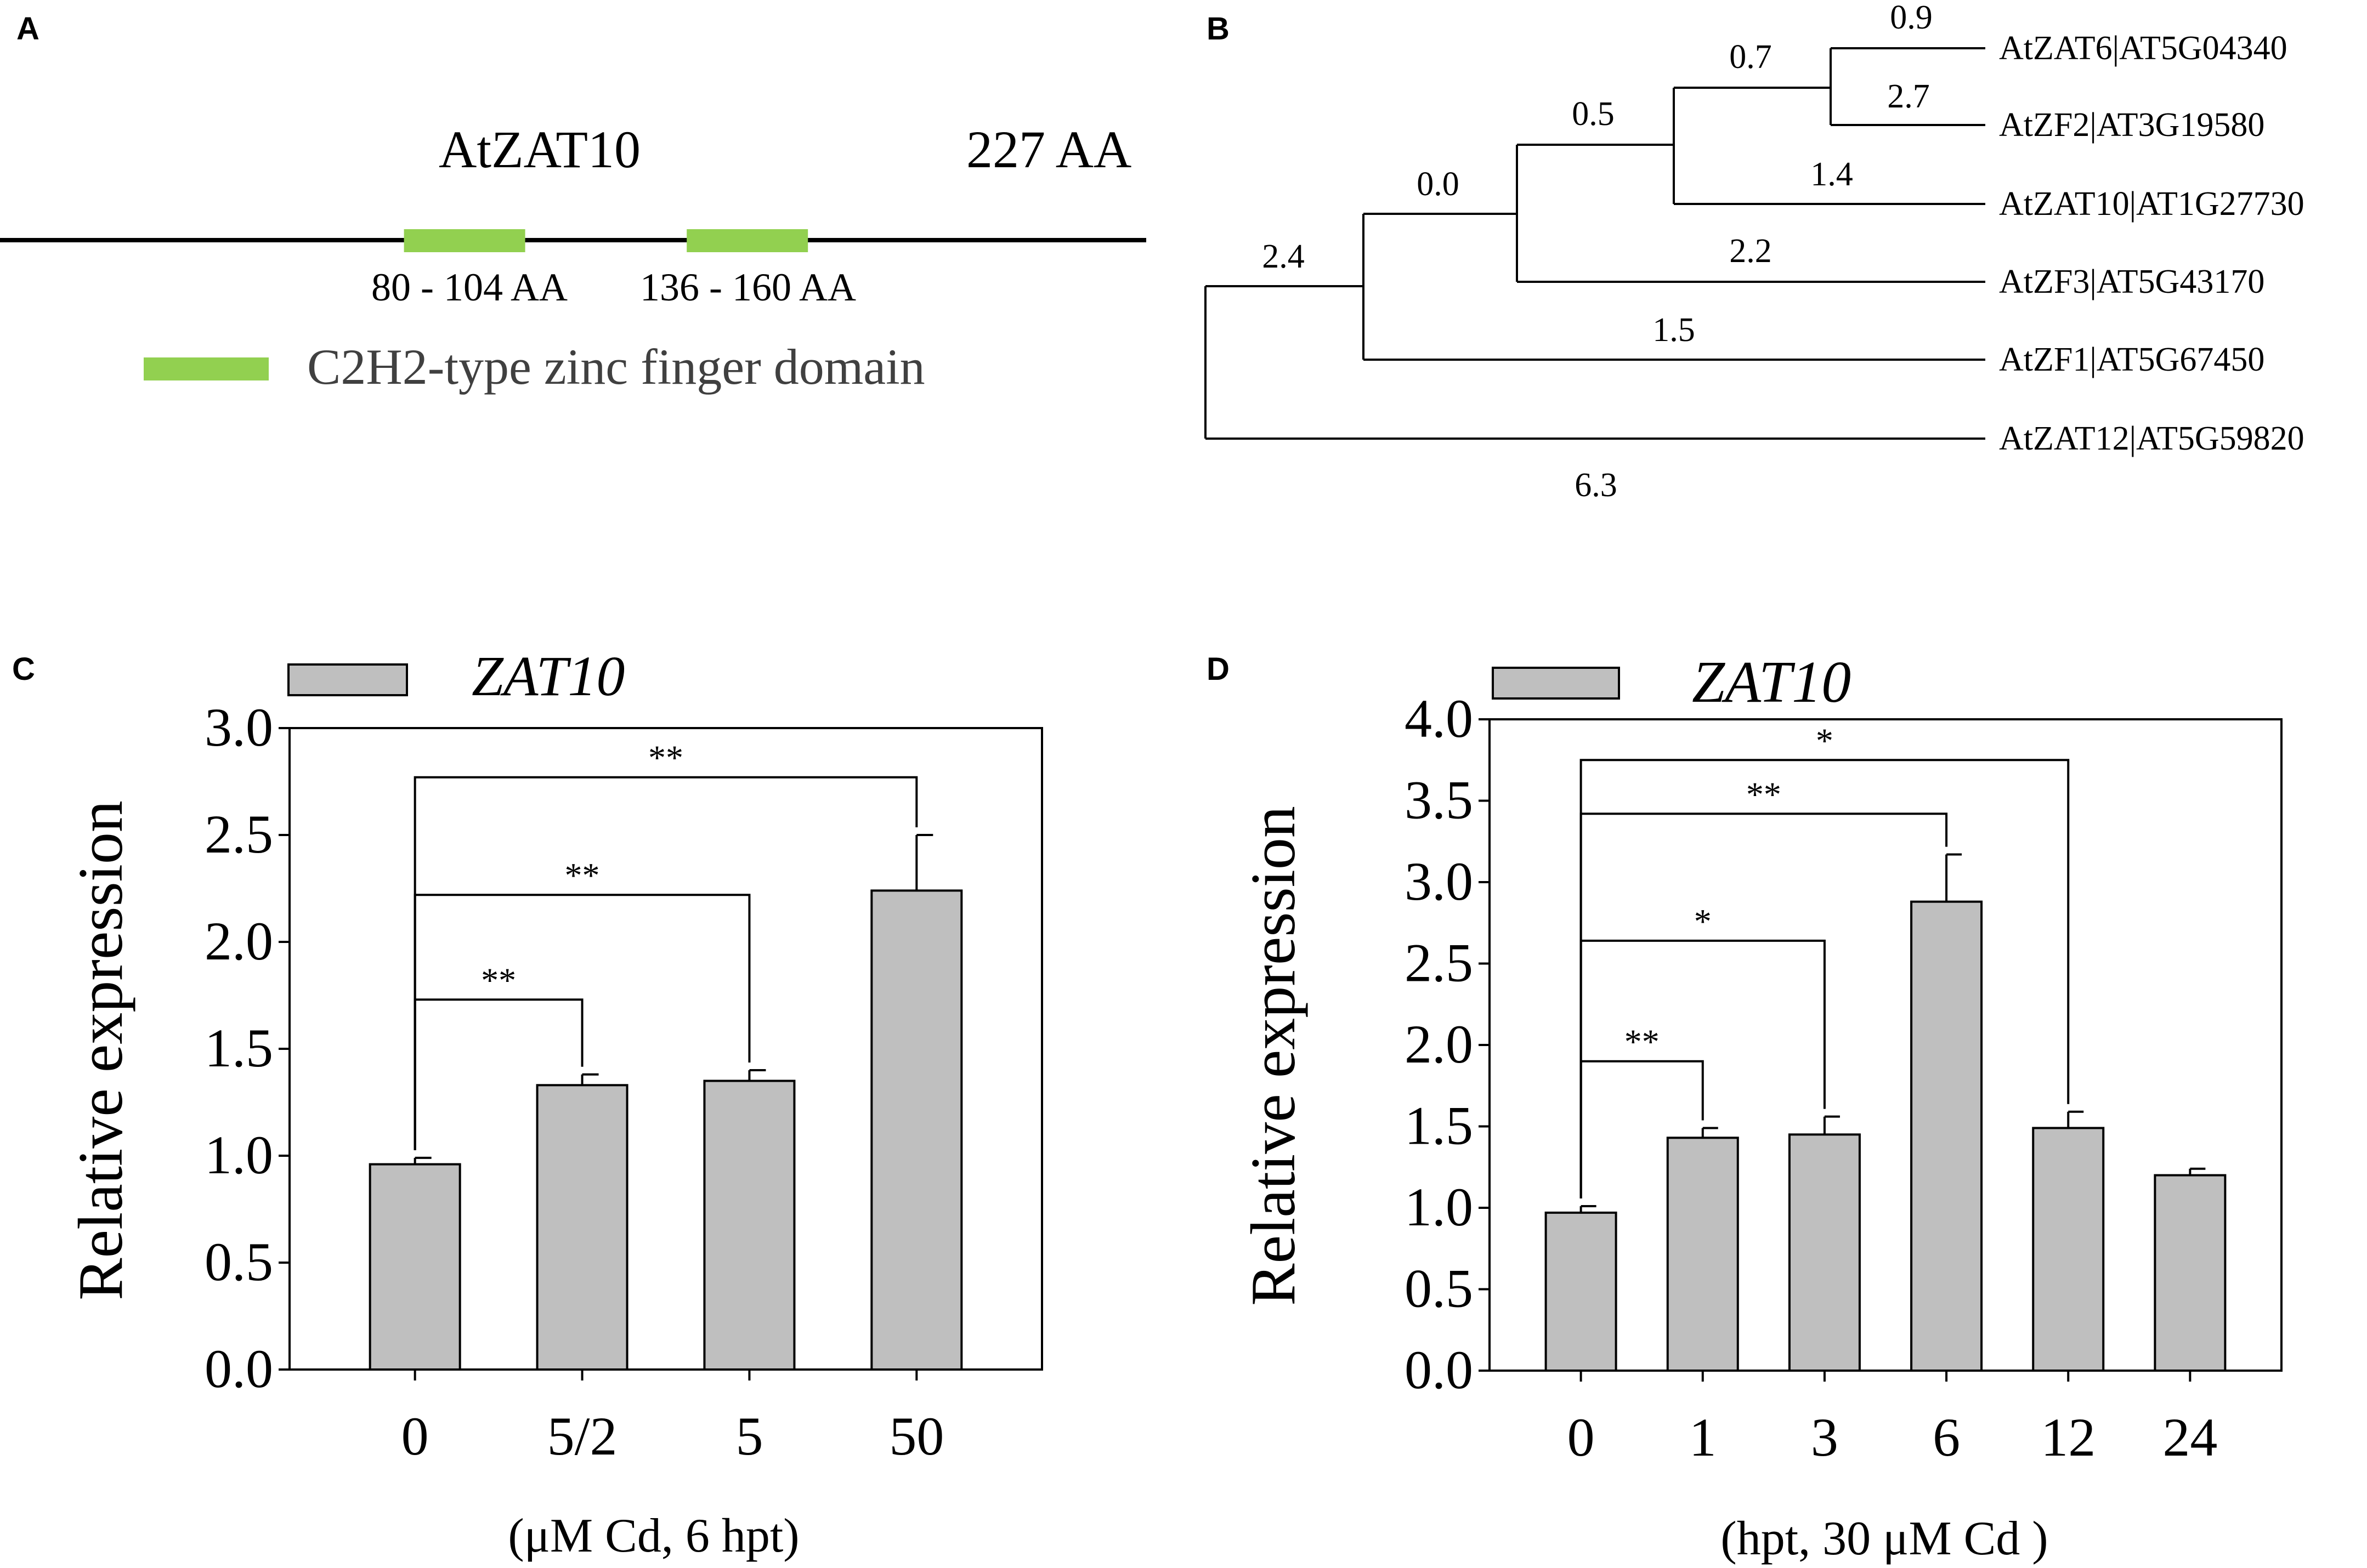 The image size is (2367, 1568). I want to click on panel-a-letter: A, so click(28, 29).